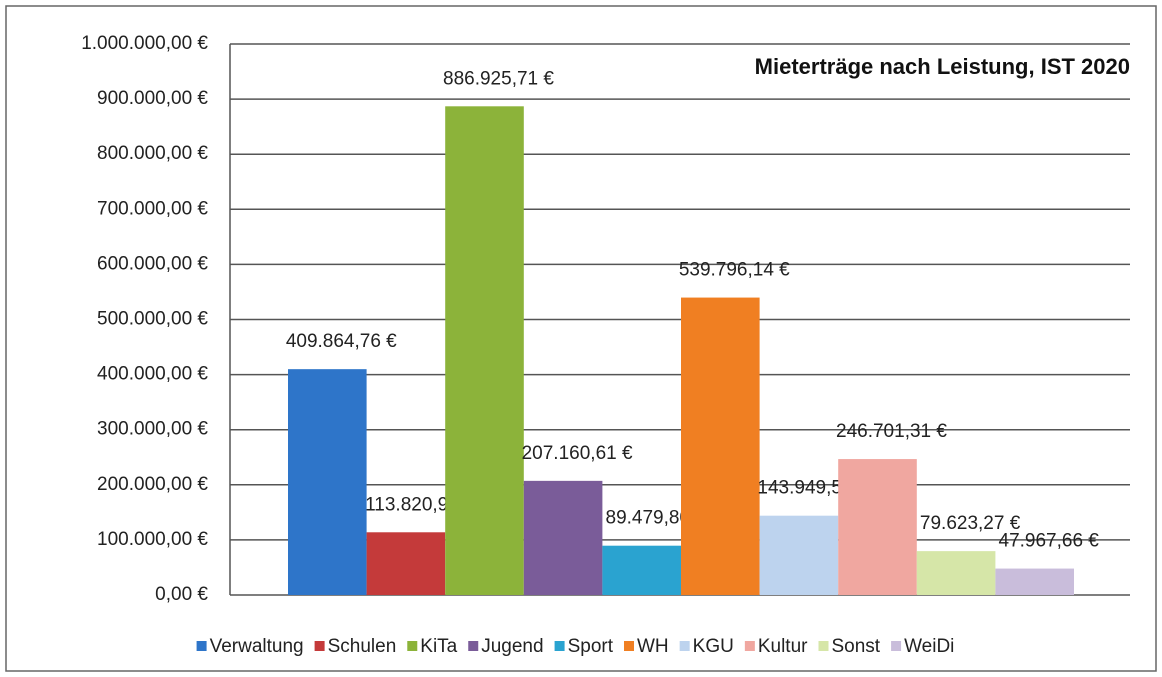 The width and height of the screenshot is (1162, 677). I want to click on legend-label: Jugend, so click(512, 646).